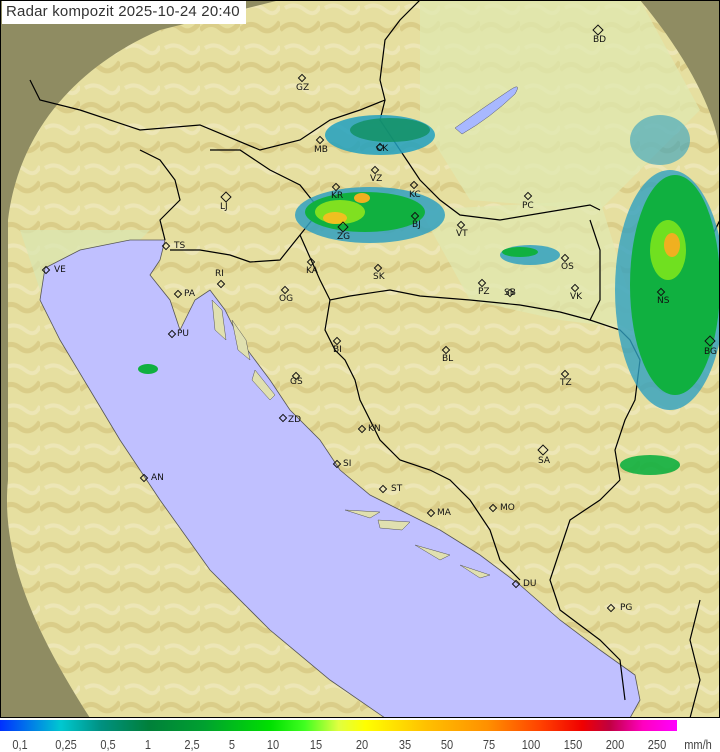 The width and height of the screenshot is (720, 752). What do you see at coordinates (312, 271) in the screenshot?
I see `city-label: KA` at bounding box center [312, 271].